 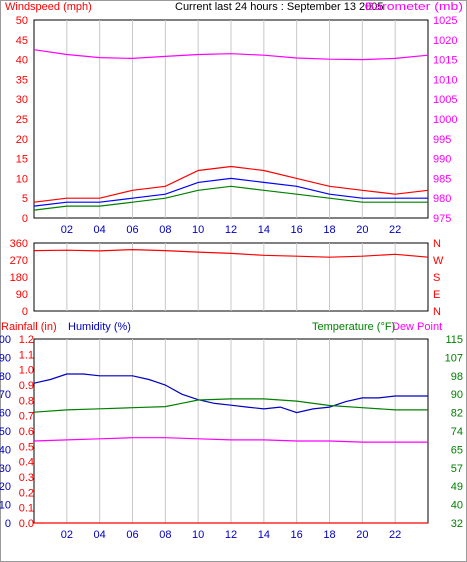 I want to click on rainfall-tick-label: 0.1, so click(x=26, y=509).